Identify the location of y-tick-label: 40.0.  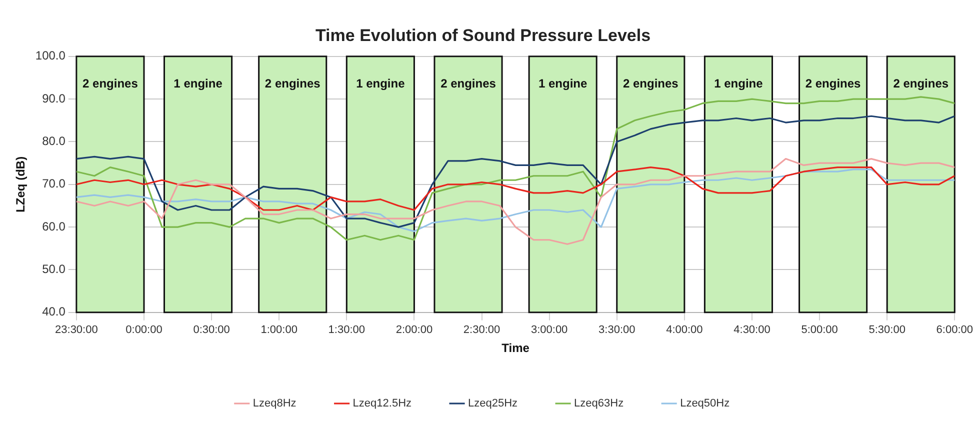
(54, 311).